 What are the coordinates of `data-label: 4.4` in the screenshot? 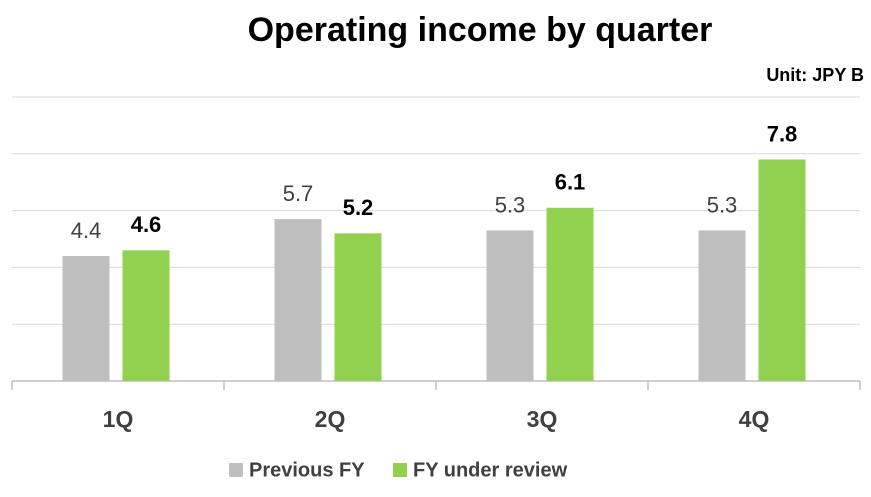 It's located at (86, 230).